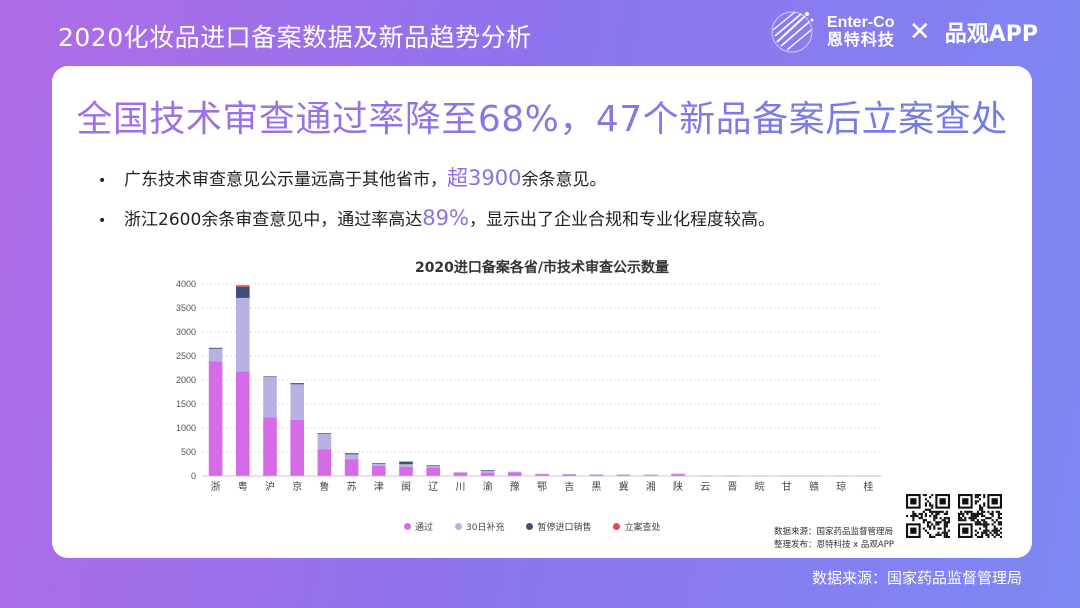 This screenshot has width=1080, height=608. I want to click on chart-title: 2020进口备案各省/市技术审查公示数量, so click(542, 268).